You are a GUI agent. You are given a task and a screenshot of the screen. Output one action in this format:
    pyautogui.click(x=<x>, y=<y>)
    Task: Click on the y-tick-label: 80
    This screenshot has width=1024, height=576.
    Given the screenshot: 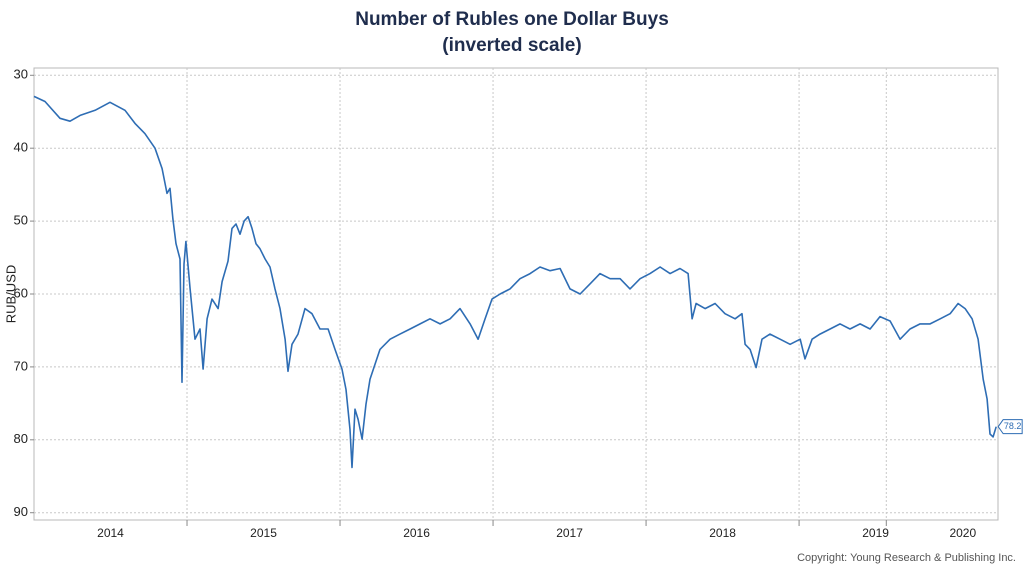 What is the action you would take?
    pyautogui.click(x=21, y=438)
    